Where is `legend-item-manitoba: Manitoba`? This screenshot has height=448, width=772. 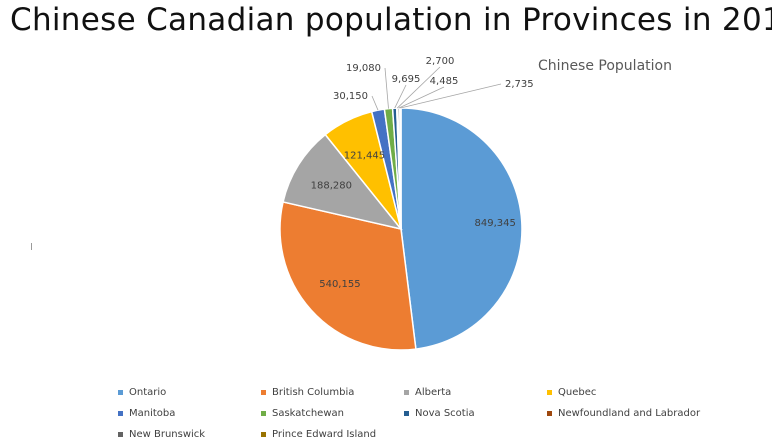
legend-item-manitoba: Manitoba is located at coordinates (189, 413).